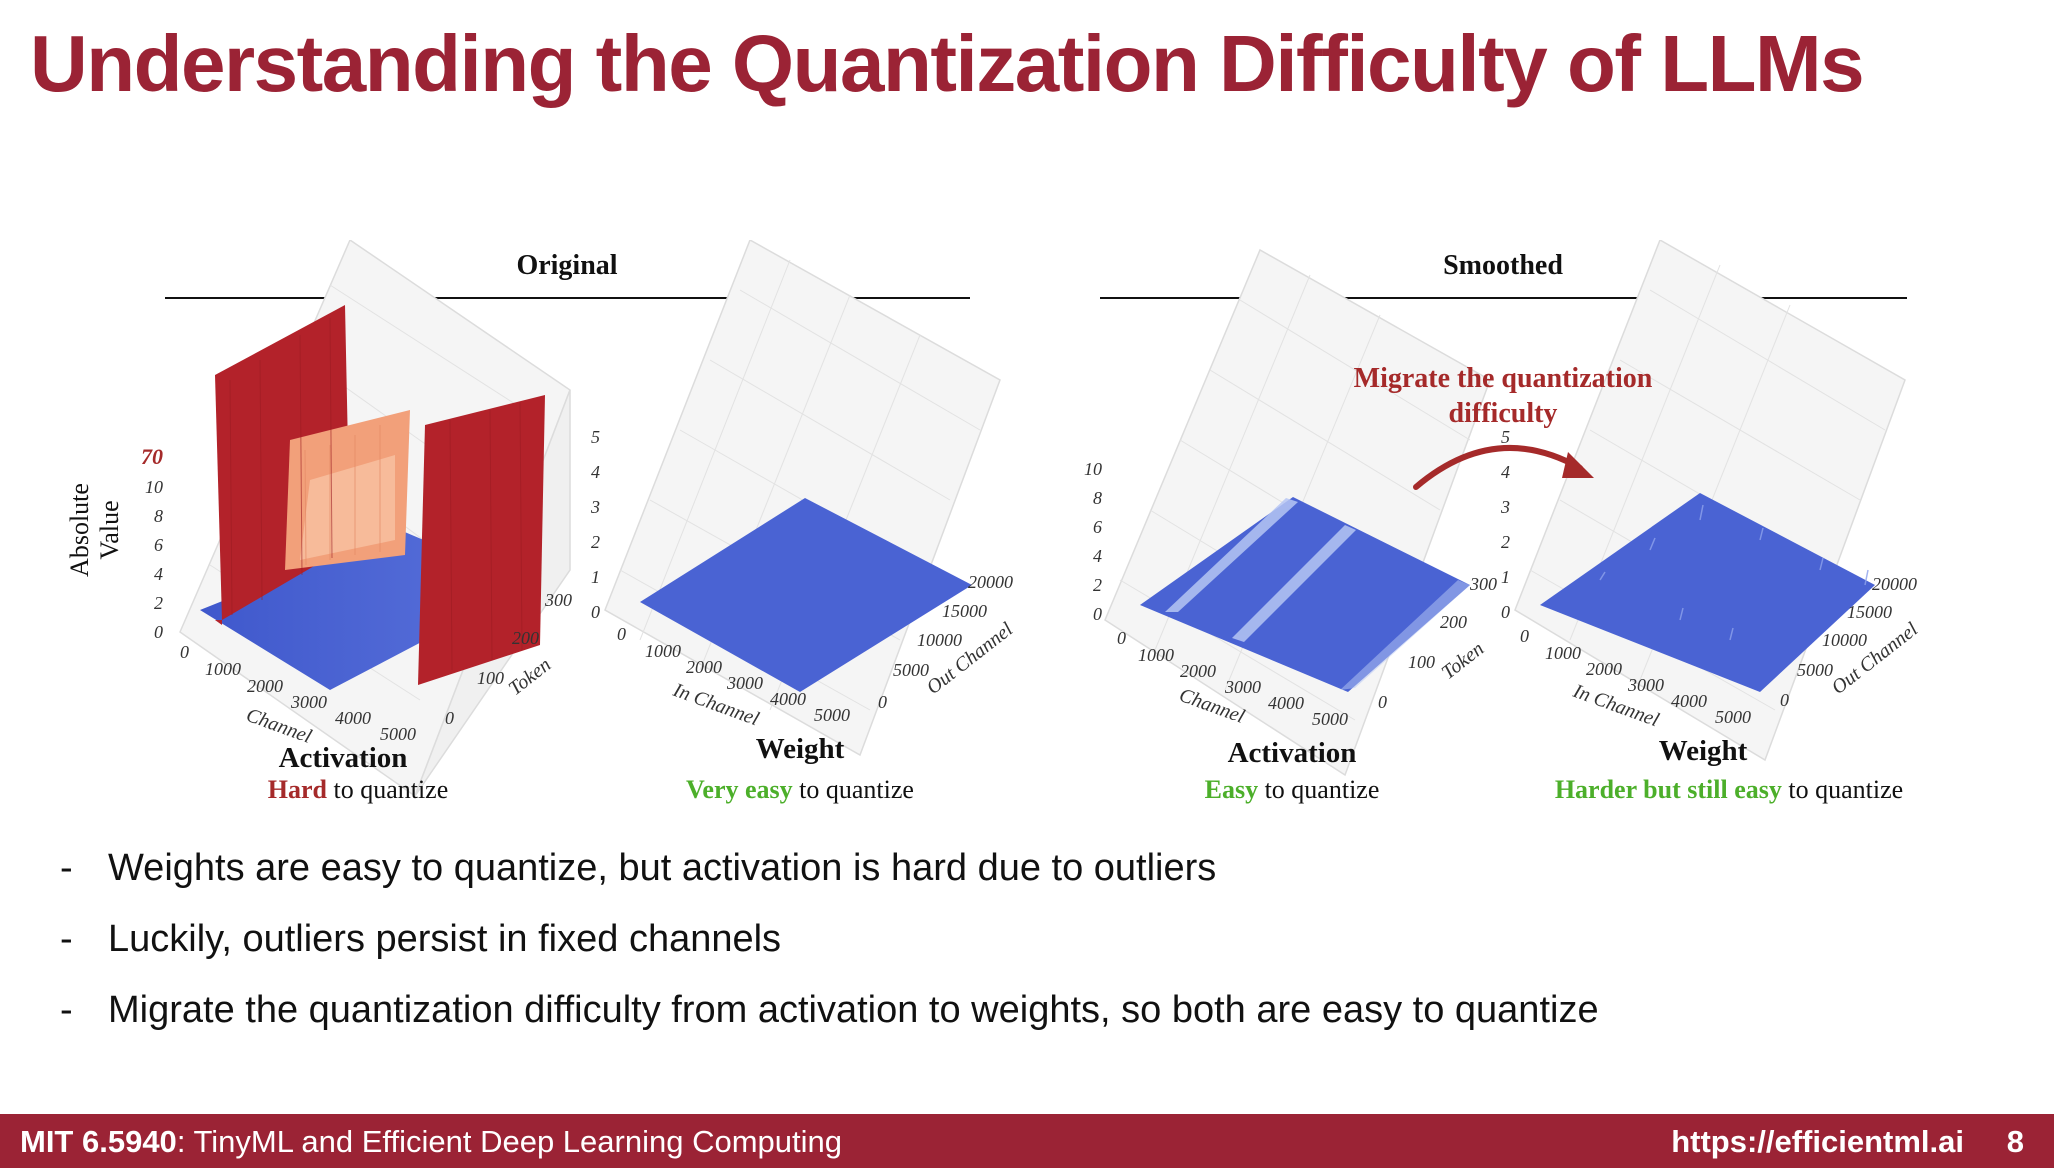  I want to click on footer-course-code: MIT 6.5940, so click(98, 1141).